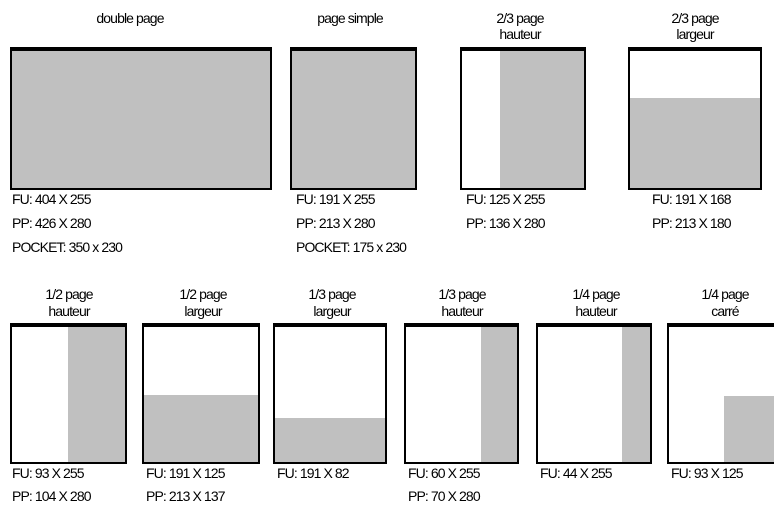  Describe the element at coordinates (48, 473) in the screenshot. I see `dimension-fu: FU: 93 X 255` at that location.